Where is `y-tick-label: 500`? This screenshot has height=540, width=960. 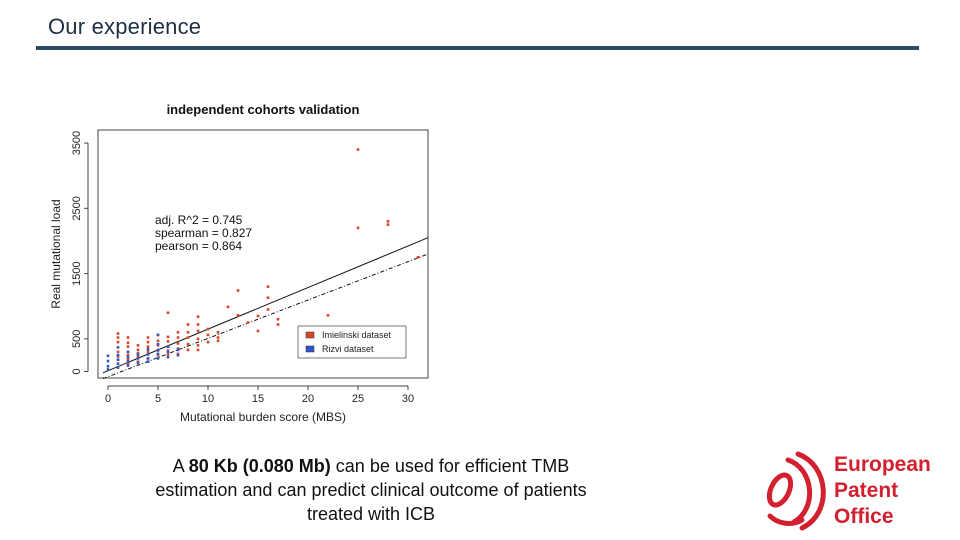
y-tick-label: 500 is located at coordinates (77, 339).